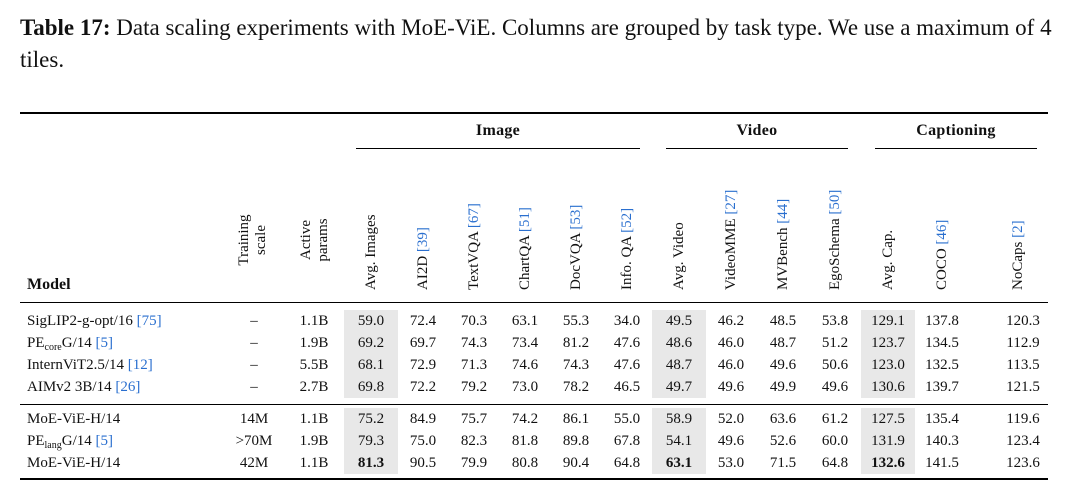 The height and width of the screenshot is (499, 1071). Describe the element at coordinates (731, 365) in the screenshot. I see `value-cell: 46.0` at that location.